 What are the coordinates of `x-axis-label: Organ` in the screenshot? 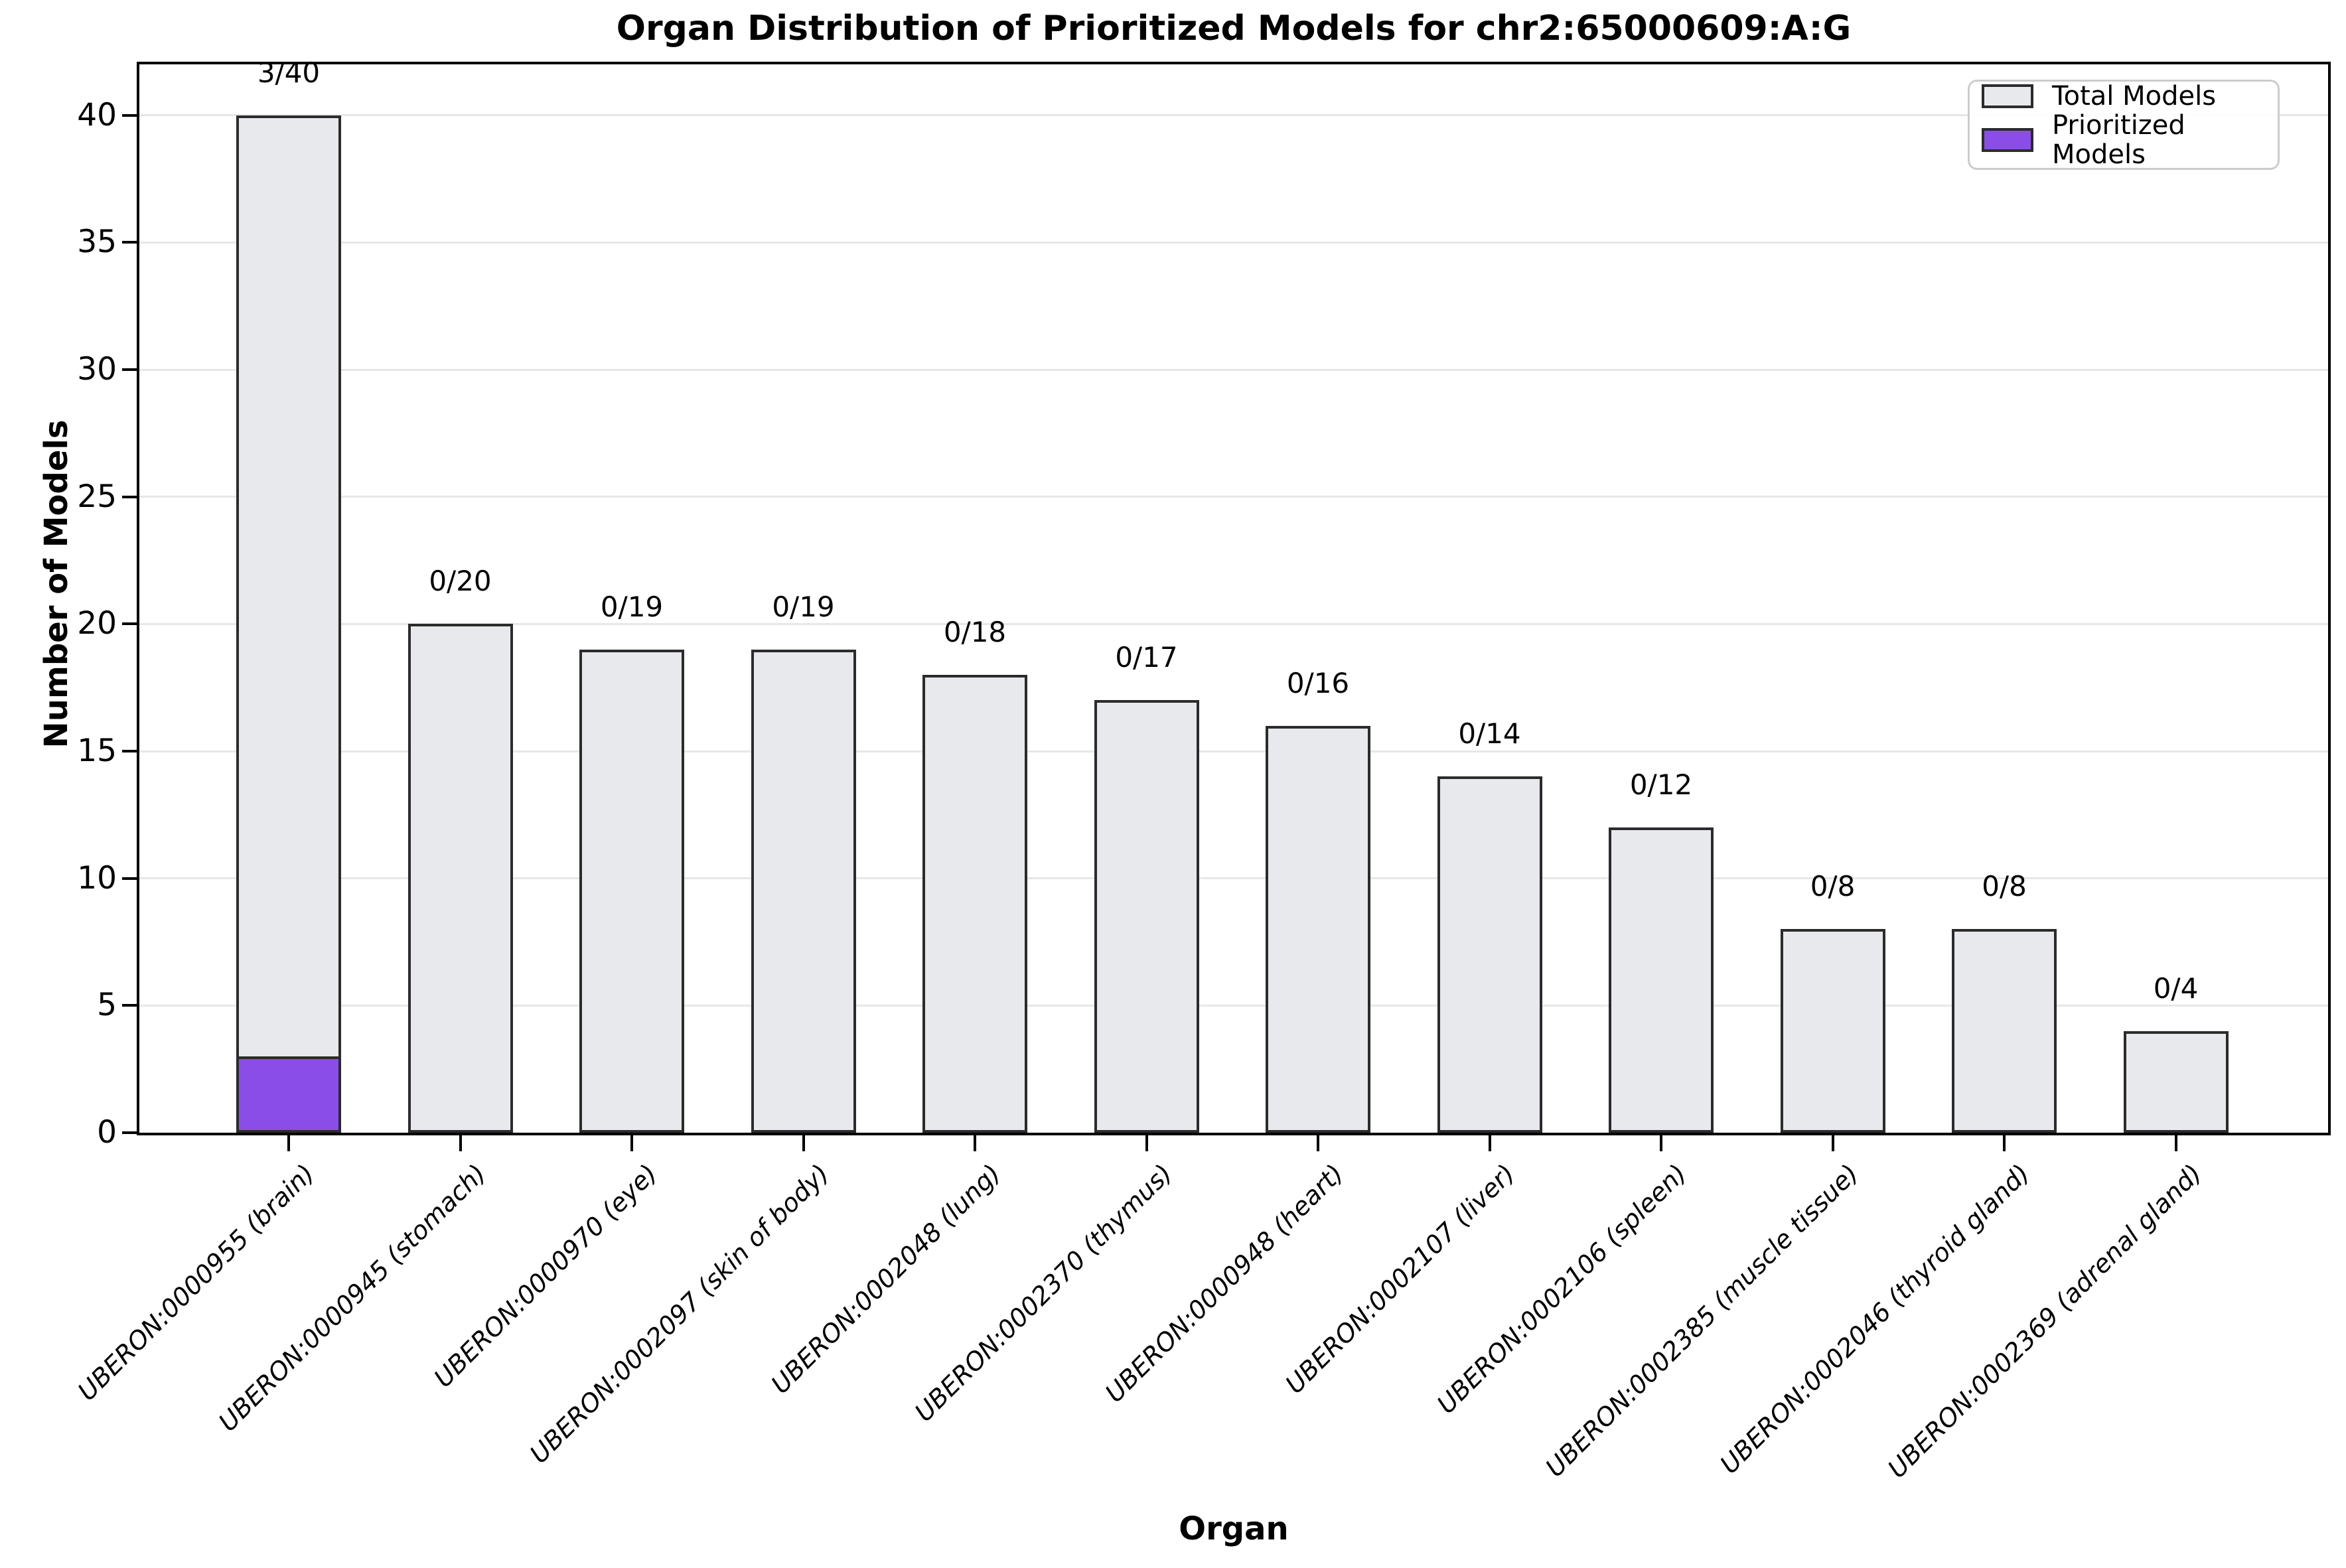 It's located at (1234, 1528).